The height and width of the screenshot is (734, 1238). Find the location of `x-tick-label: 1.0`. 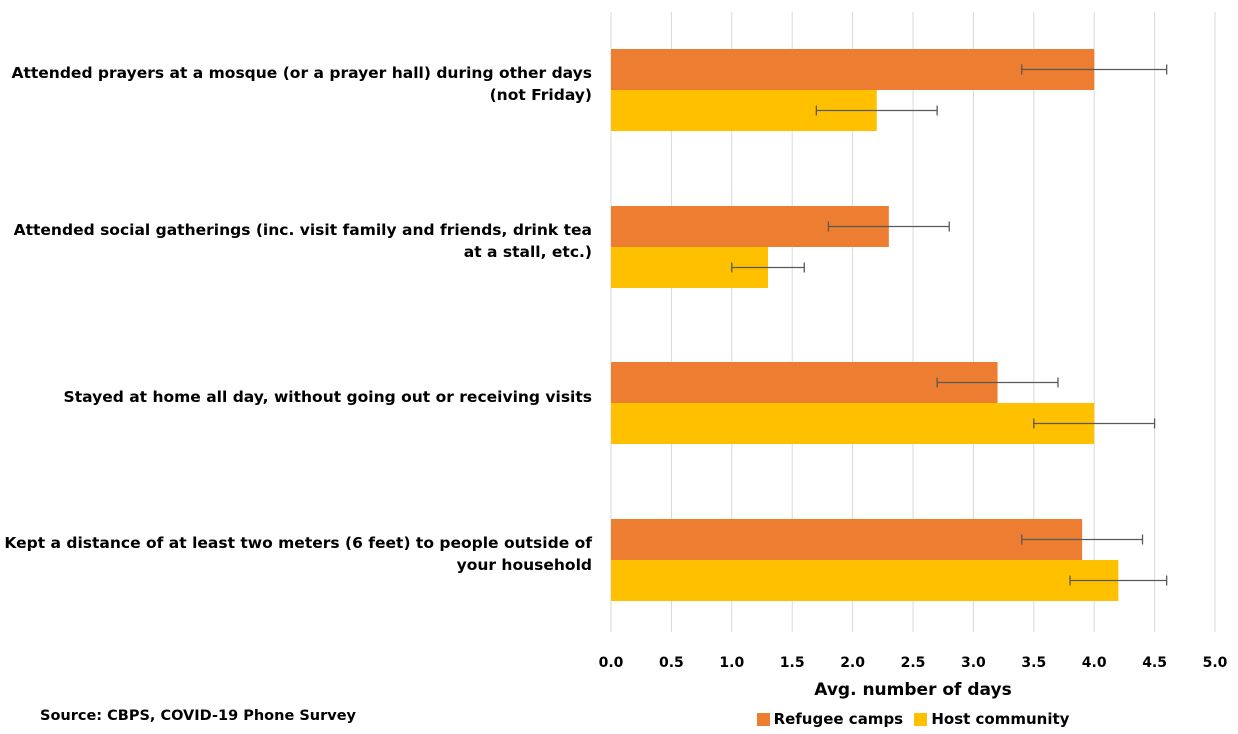

x-tick-label: 1.0 is located at coordinates (731, 663).